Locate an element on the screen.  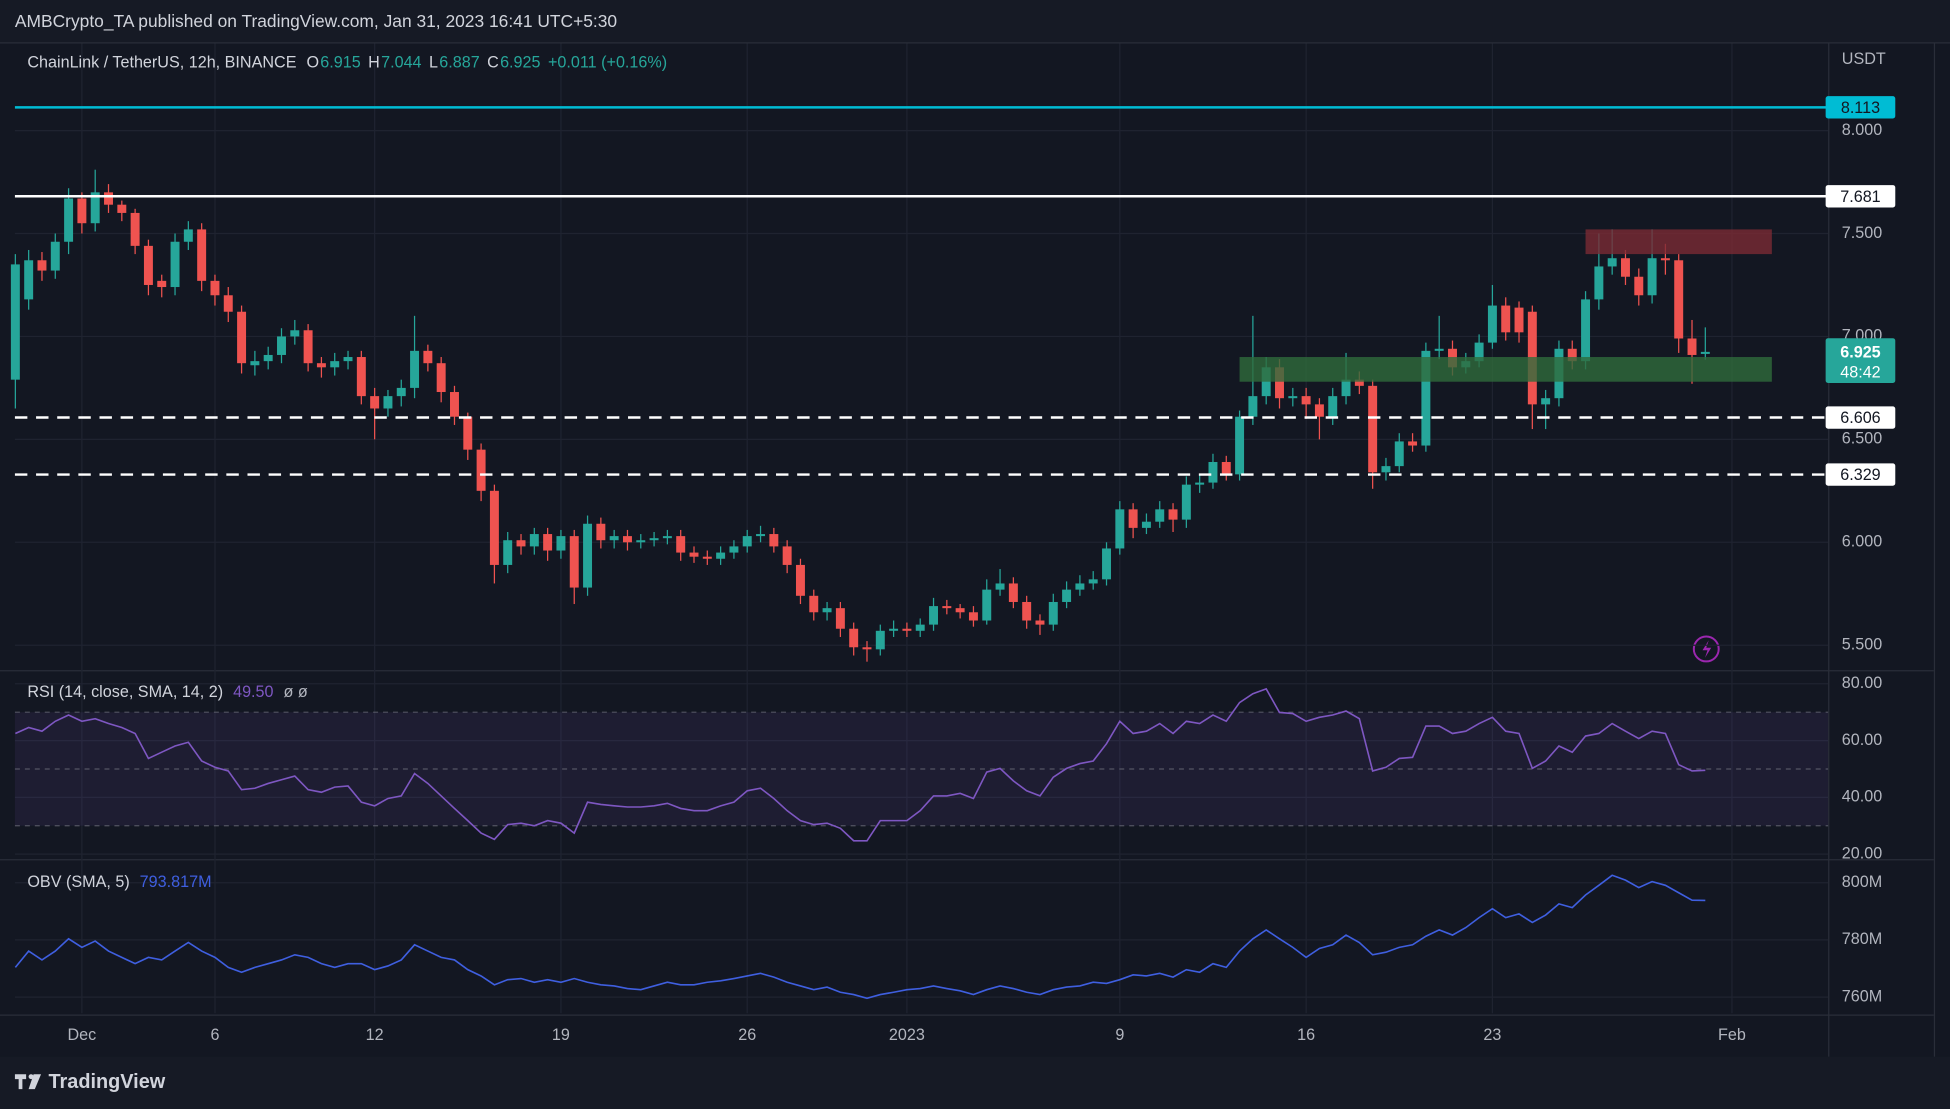
top-bar is located at coordinates (975, 21).